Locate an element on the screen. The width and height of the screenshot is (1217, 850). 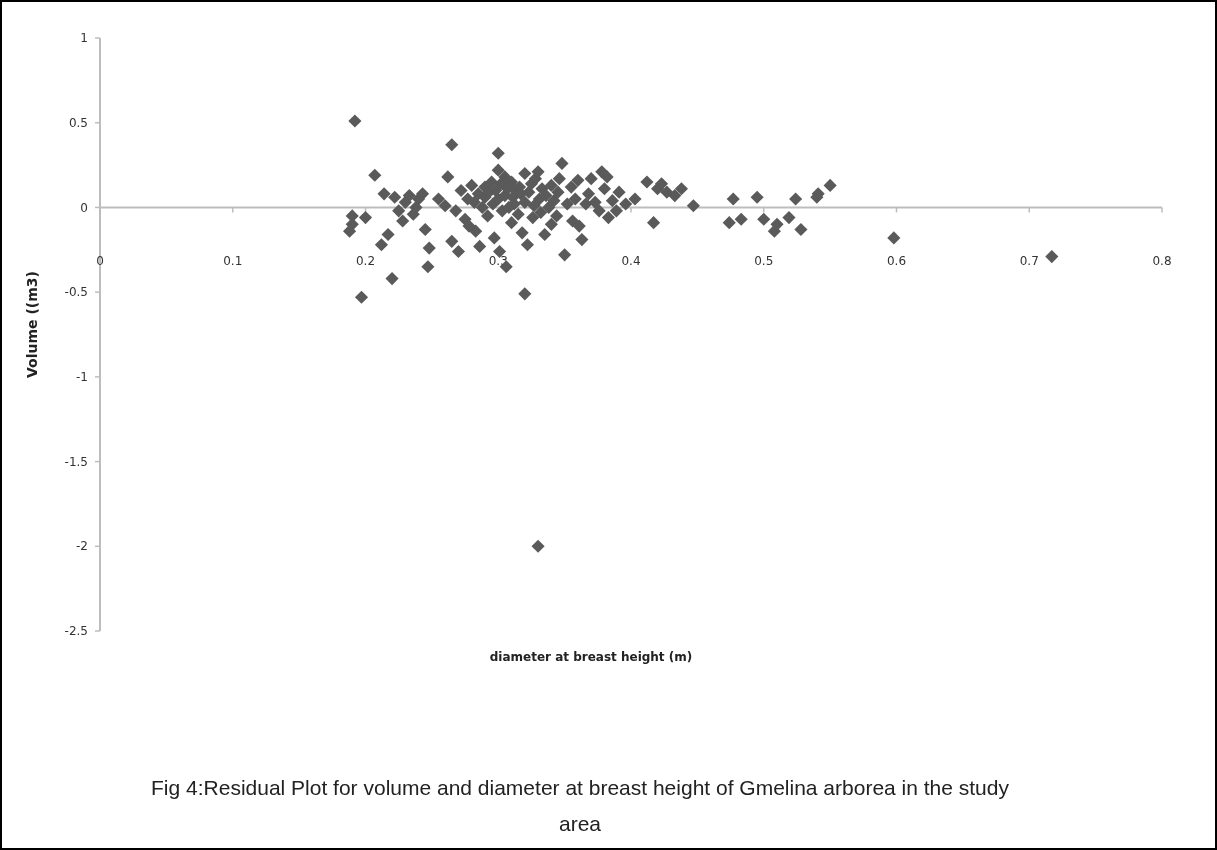
y-tick-label: 0.5 is located at coordinates (78, 122).